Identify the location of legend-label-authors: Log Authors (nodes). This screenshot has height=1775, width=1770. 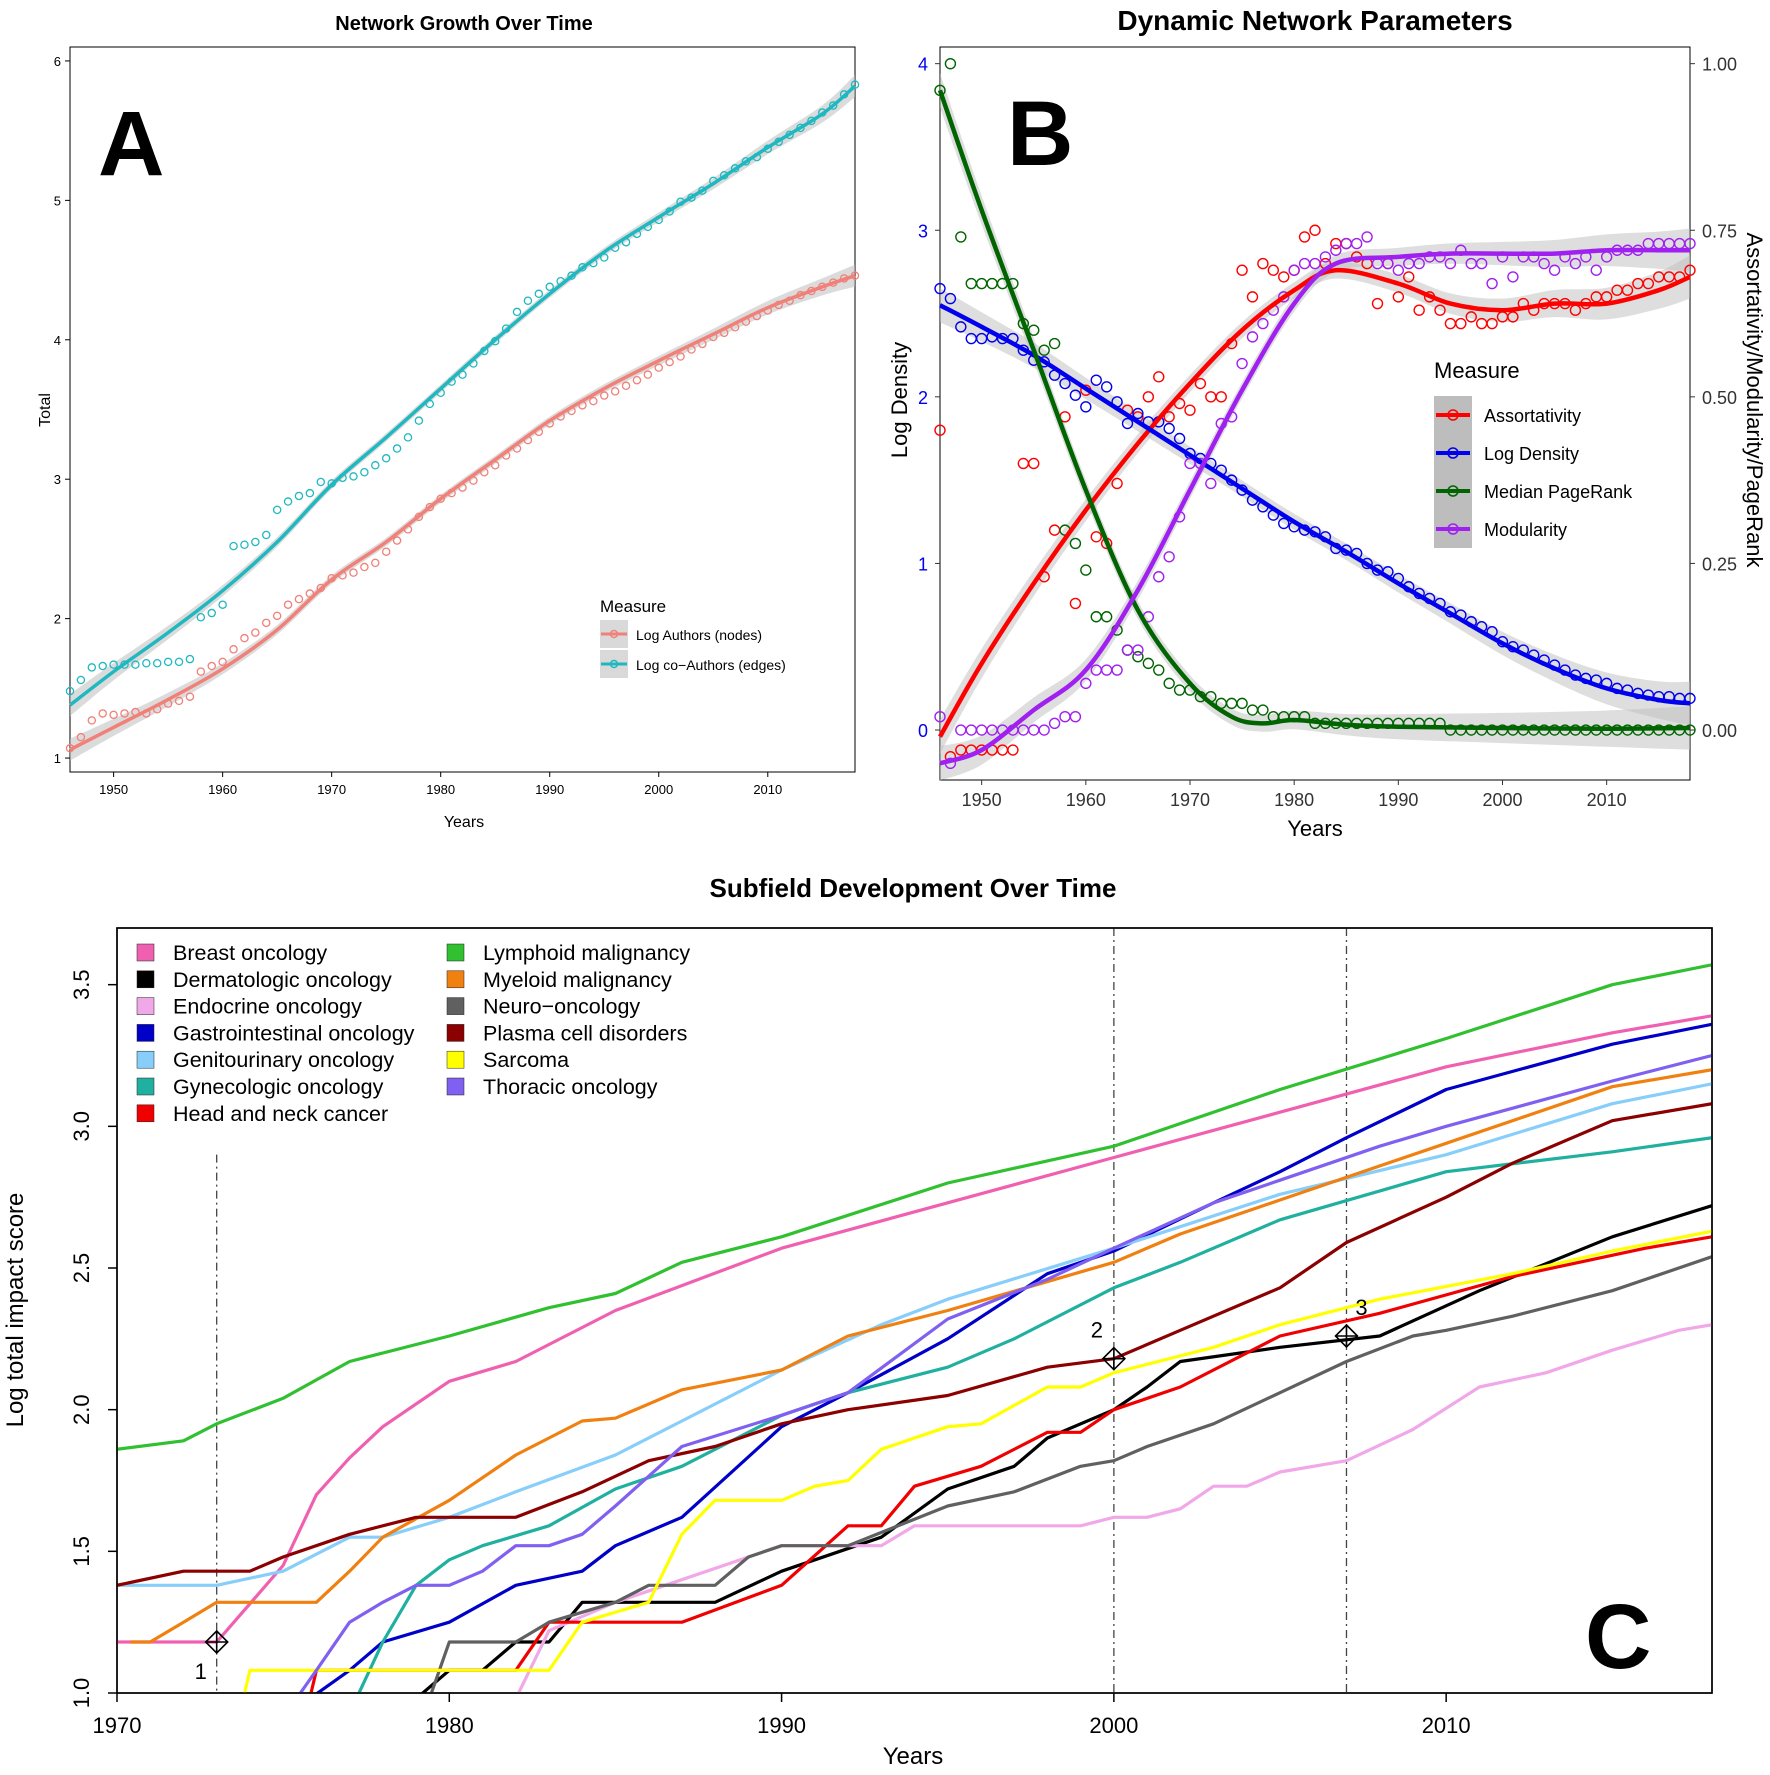
(699, 635).